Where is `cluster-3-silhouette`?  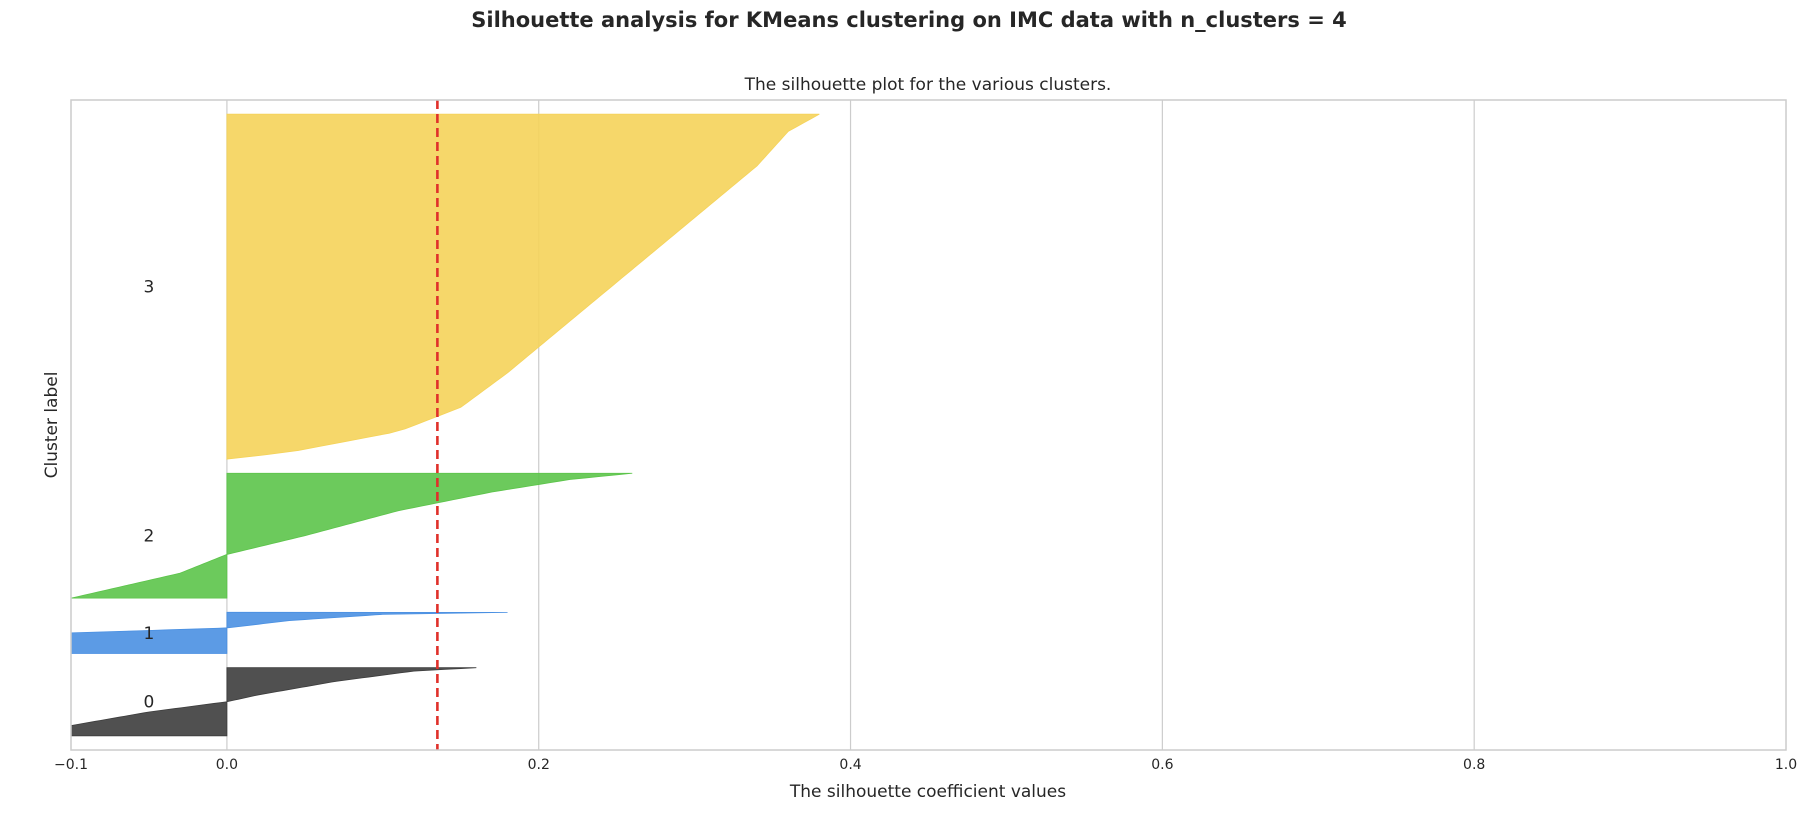
cluster-3-silhouette is located at coordinates (523, 287).